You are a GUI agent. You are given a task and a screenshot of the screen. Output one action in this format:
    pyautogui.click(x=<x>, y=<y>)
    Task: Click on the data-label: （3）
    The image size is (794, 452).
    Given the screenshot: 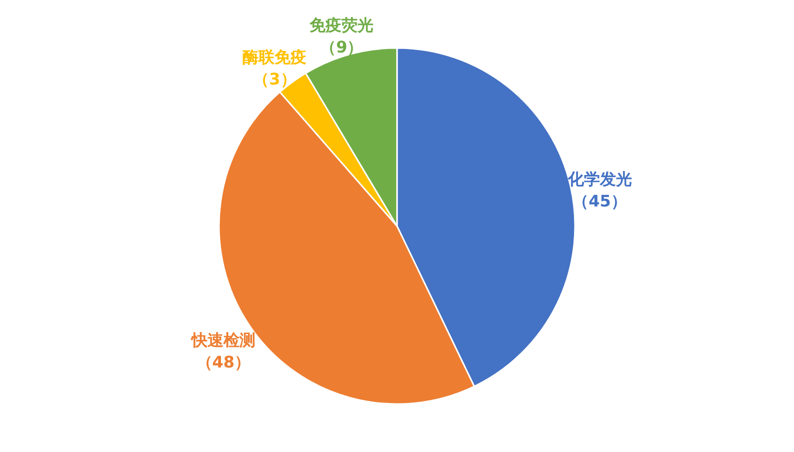 What is the action you would take?
    pyautogui.click(x=274, y=79)
    